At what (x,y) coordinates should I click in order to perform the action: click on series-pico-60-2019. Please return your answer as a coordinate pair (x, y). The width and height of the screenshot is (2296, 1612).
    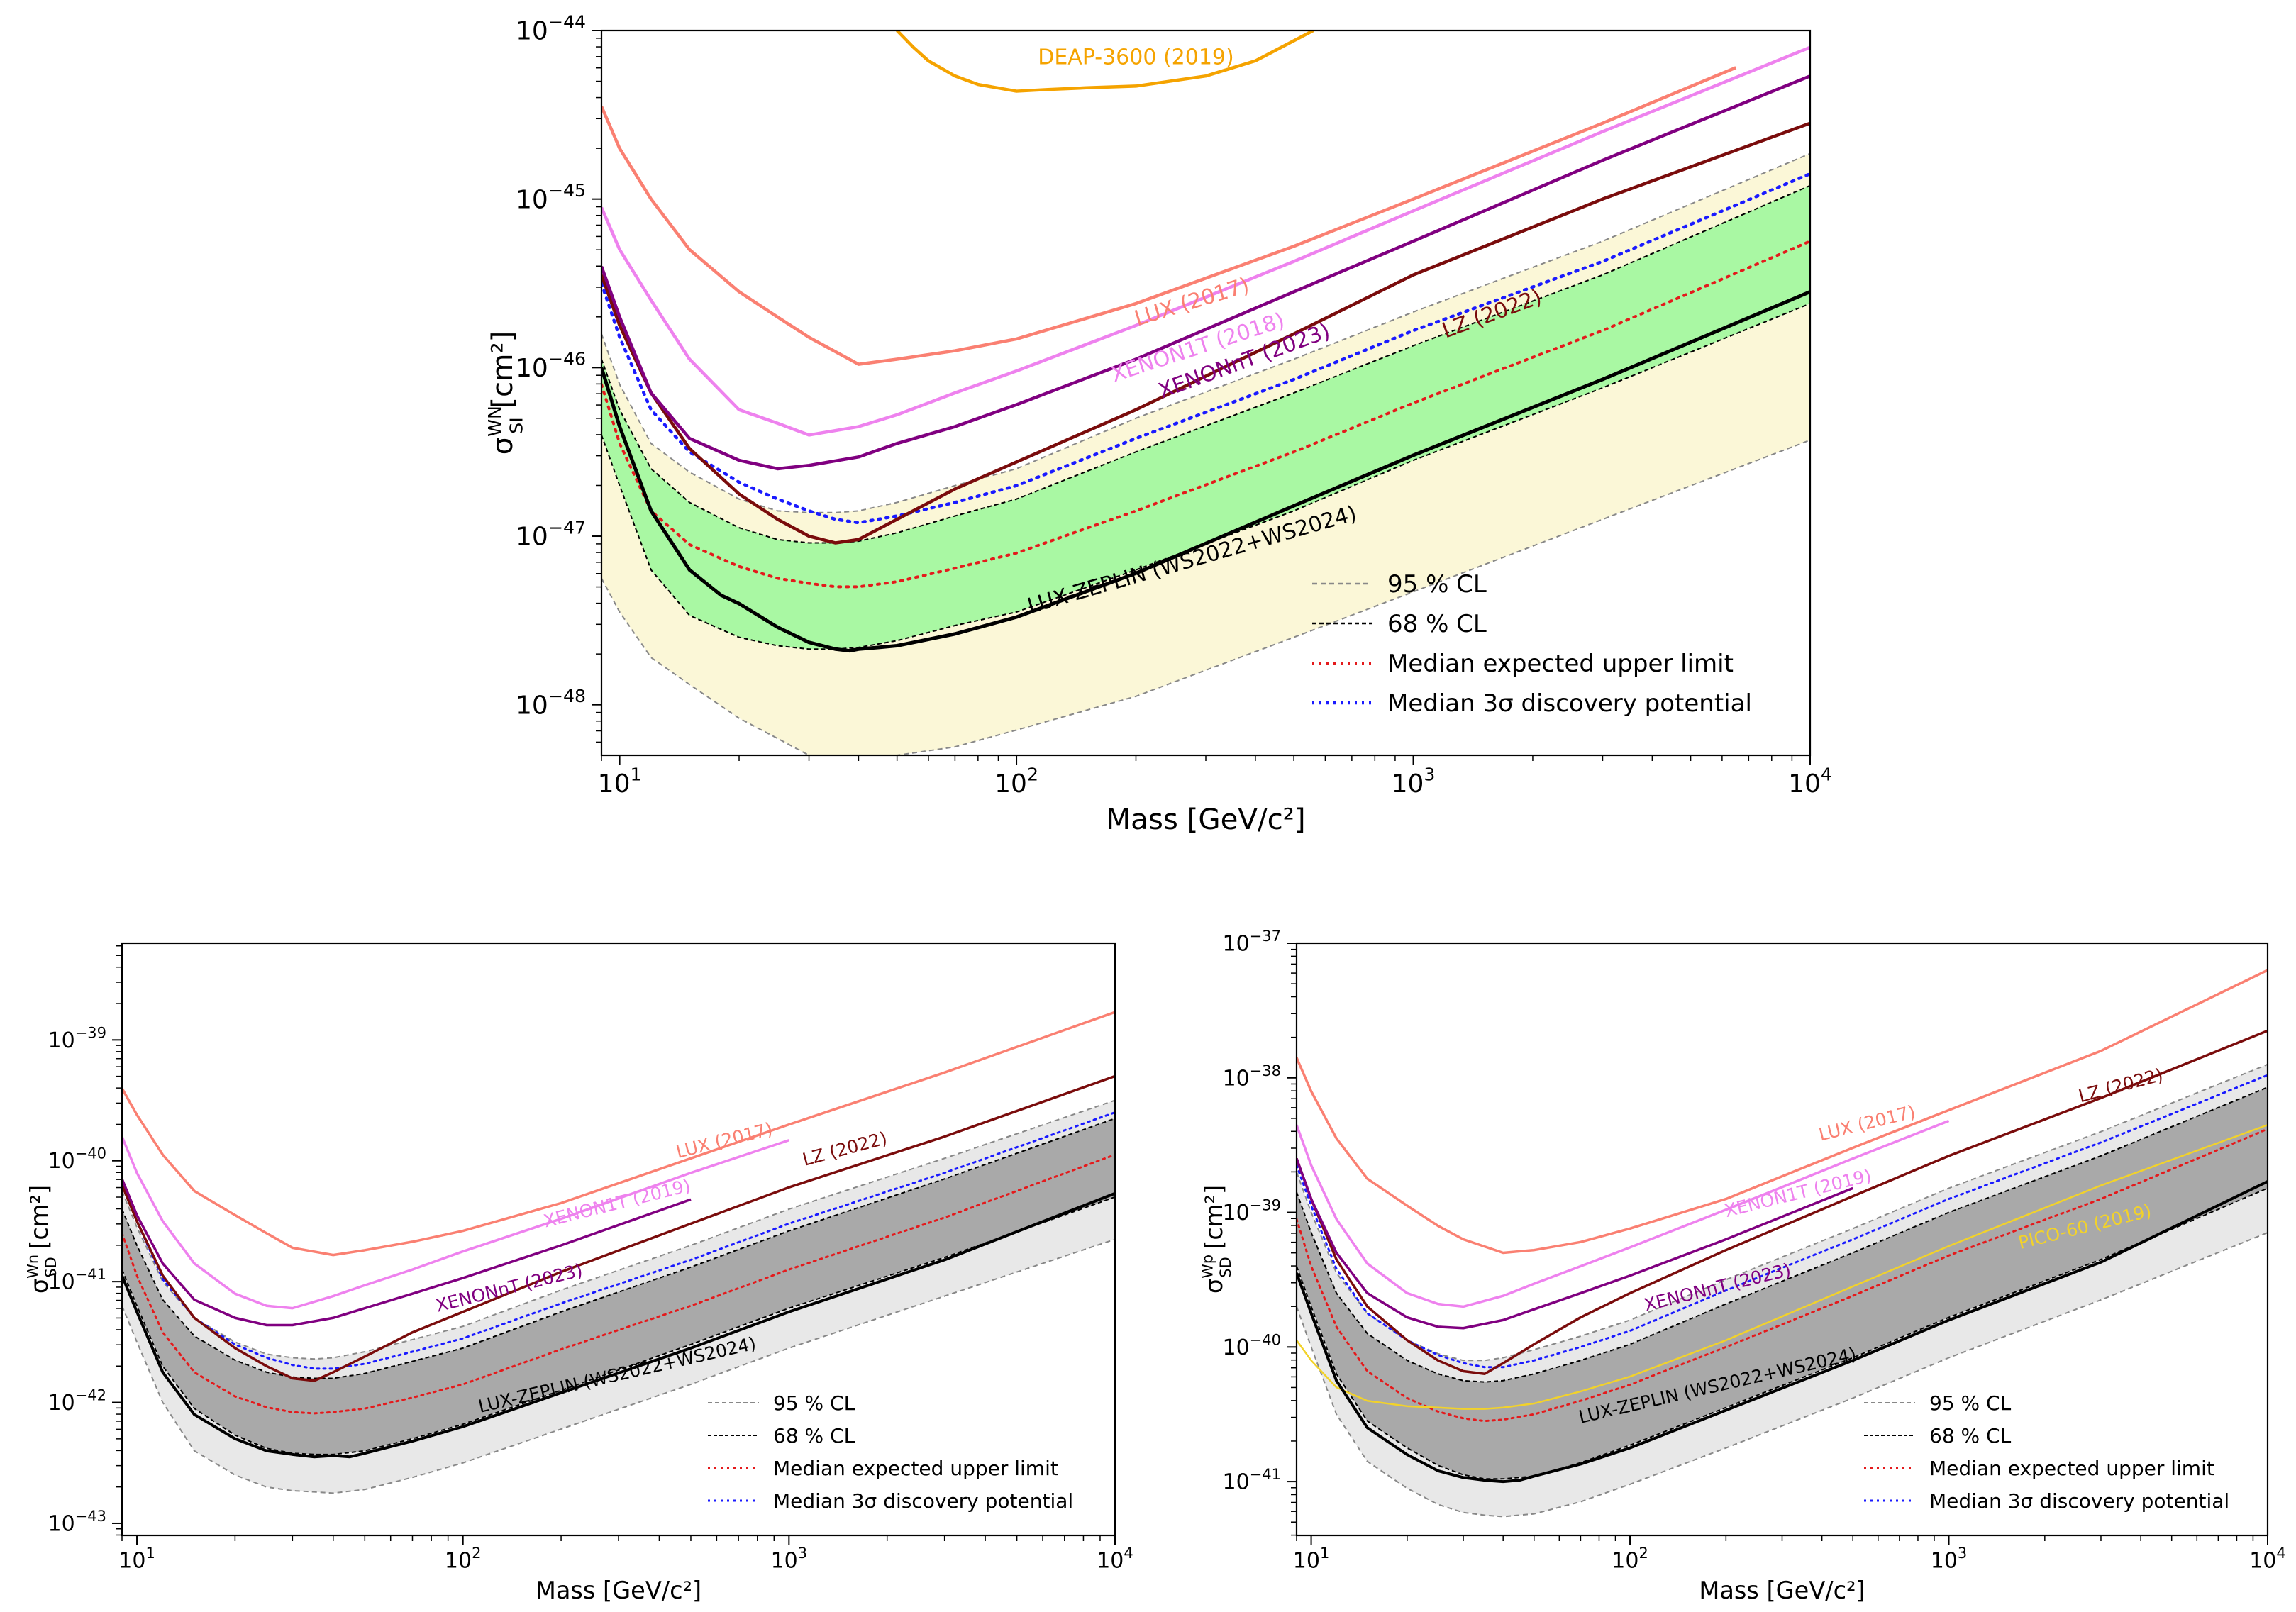
    Looking at the image, I should click on (1782, 1267).